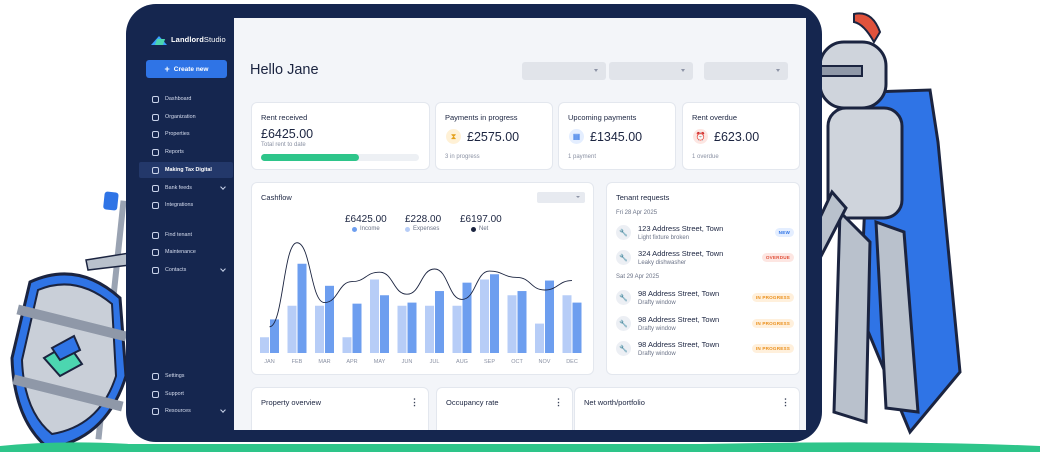 The width and height of the screenshot is (1040, 467). Describe the element at coordinates (186, 270) in the screenshot. I see `sidebar-item-contacts: Contacts` at that location.